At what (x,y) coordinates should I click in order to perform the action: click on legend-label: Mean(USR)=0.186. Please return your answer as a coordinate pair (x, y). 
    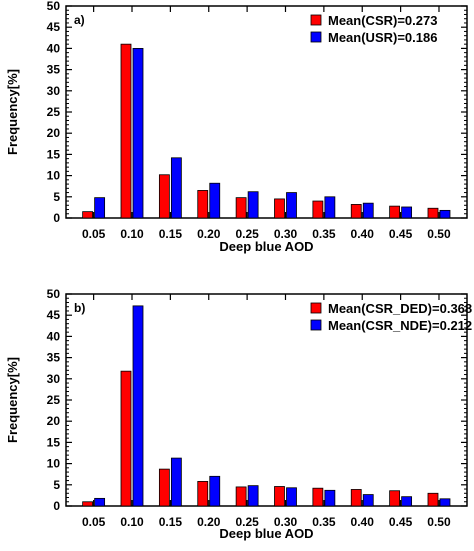
    Looking at the image, I should click on (382, 37).